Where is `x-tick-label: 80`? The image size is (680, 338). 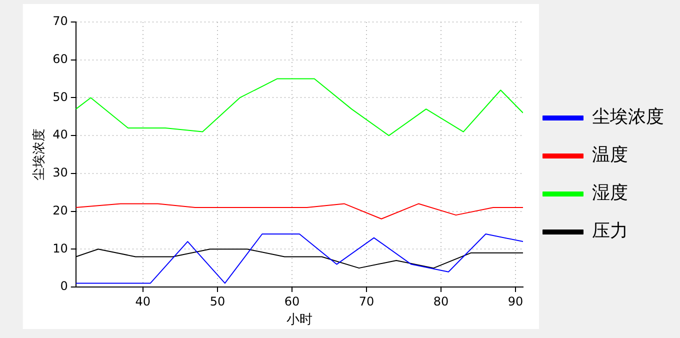
x-tick-label: 80 is located at coordinates (441, 301).